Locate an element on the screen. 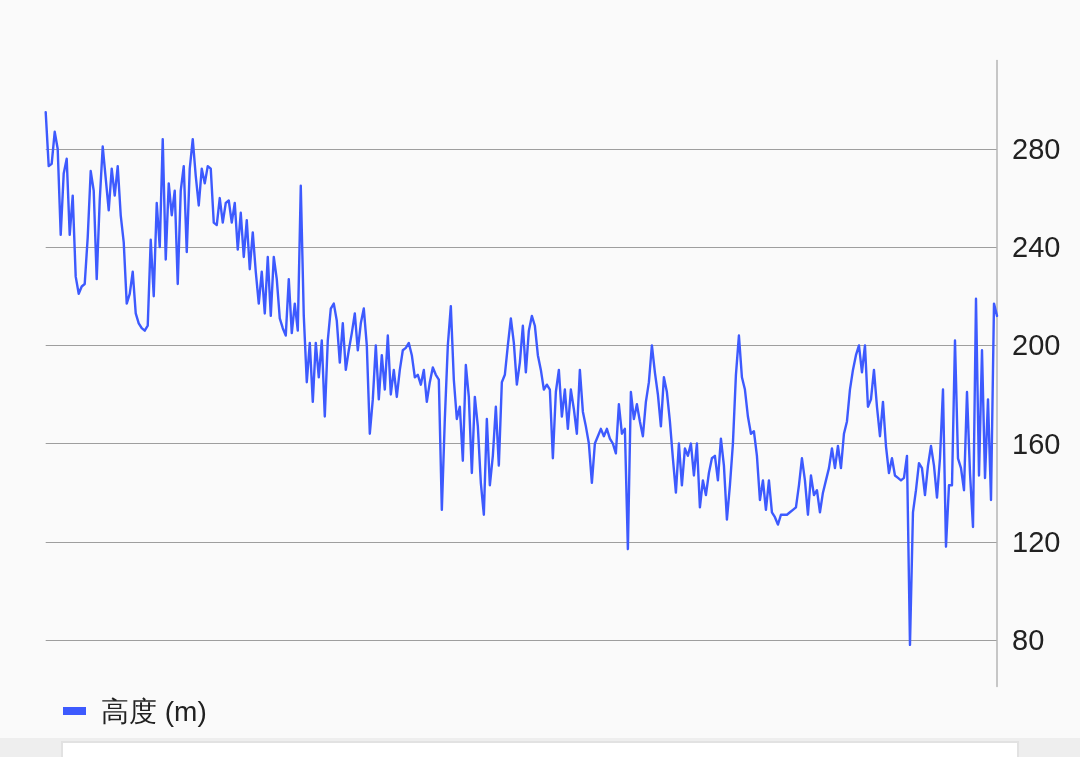 This screenshot has height=757, width=1080. y-tick-label: 200 is located at coordinates (1036, 345).